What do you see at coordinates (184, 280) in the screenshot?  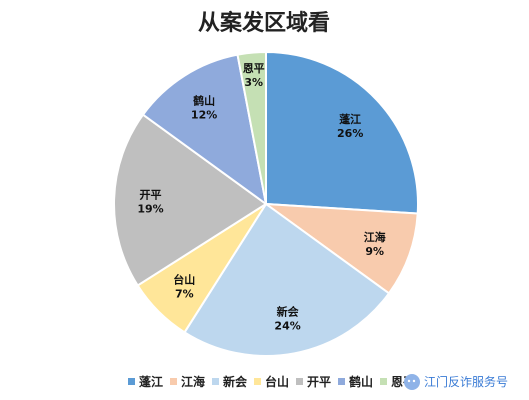 I see `slice-name-label: 台山` at bounding box center [184, 280].